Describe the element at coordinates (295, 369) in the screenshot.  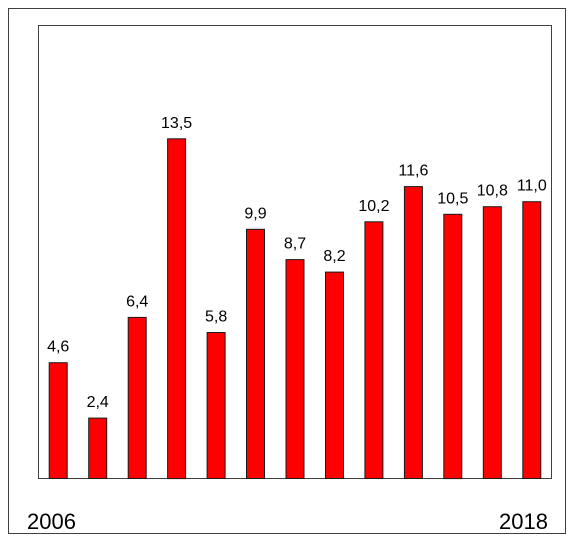
I see `bar-2012` at that location.